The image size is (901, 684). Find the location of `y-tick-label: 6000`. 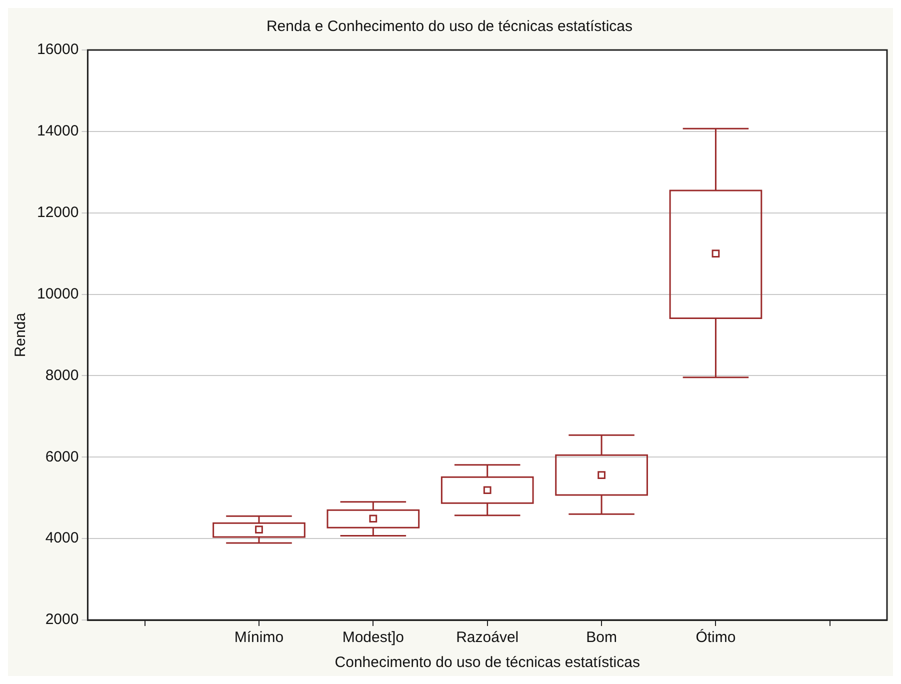

y-tick-label: 6000 is located at coordinates (62, 457).